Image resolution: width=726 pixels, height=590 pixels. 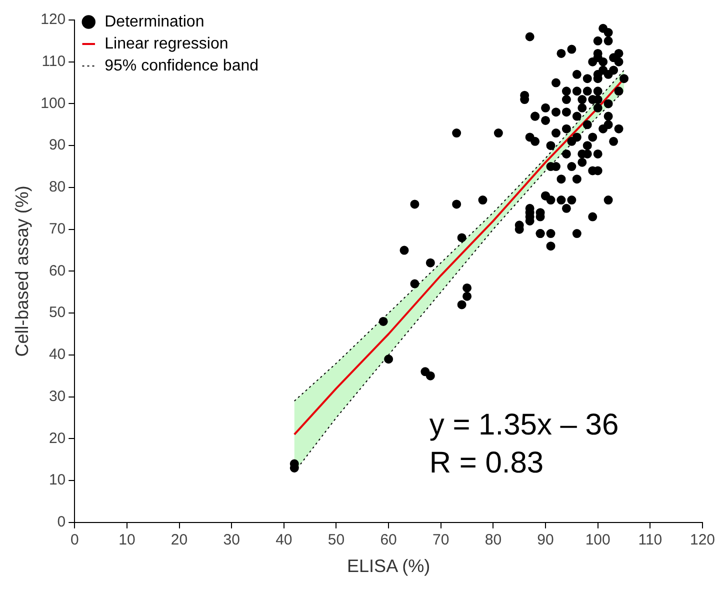 I want to click on x-tick-label: 20, so click(x=179, y=540).